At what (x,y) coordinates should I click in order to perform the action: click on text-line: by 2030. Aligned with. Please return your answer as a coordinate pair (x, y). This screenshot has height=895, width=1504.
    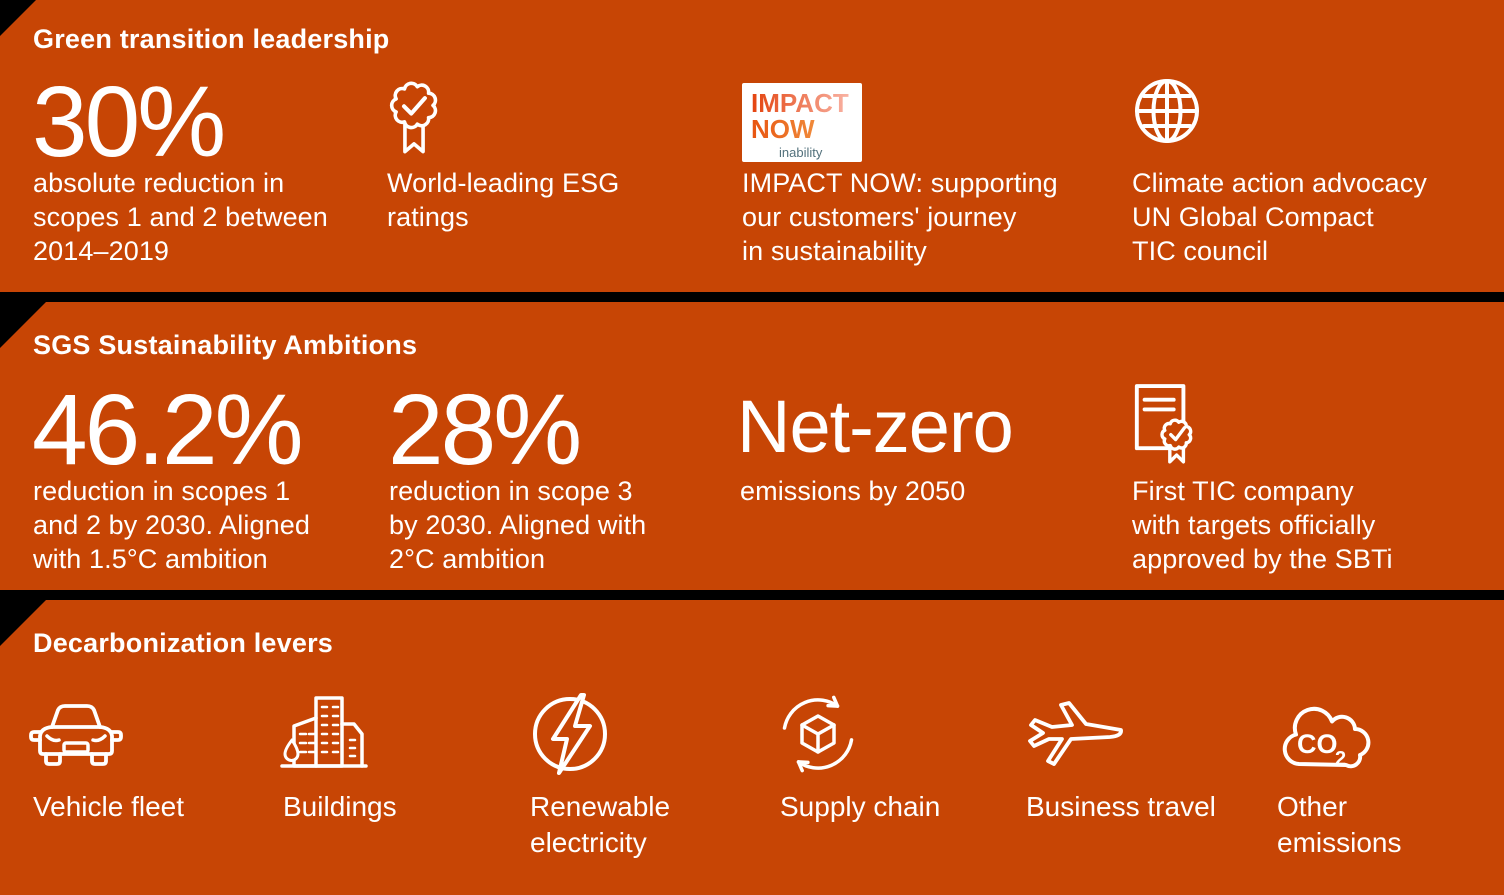
    Looking at the image, I should click on (518, 525).